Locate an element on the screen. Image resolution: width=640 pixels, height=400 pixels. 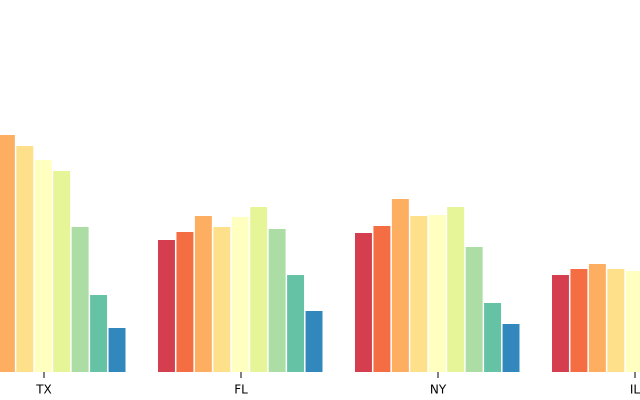
x-tick-label: IL is located at coordinates (635, 390).